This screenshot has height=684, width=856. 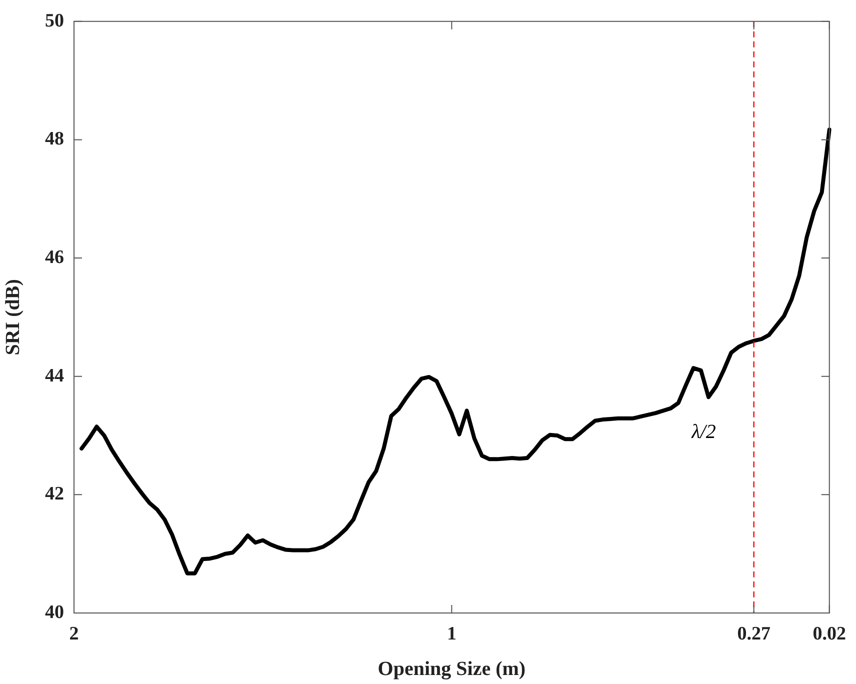 I want to click on x-tick-label: 2, so click(x=74, y=633).